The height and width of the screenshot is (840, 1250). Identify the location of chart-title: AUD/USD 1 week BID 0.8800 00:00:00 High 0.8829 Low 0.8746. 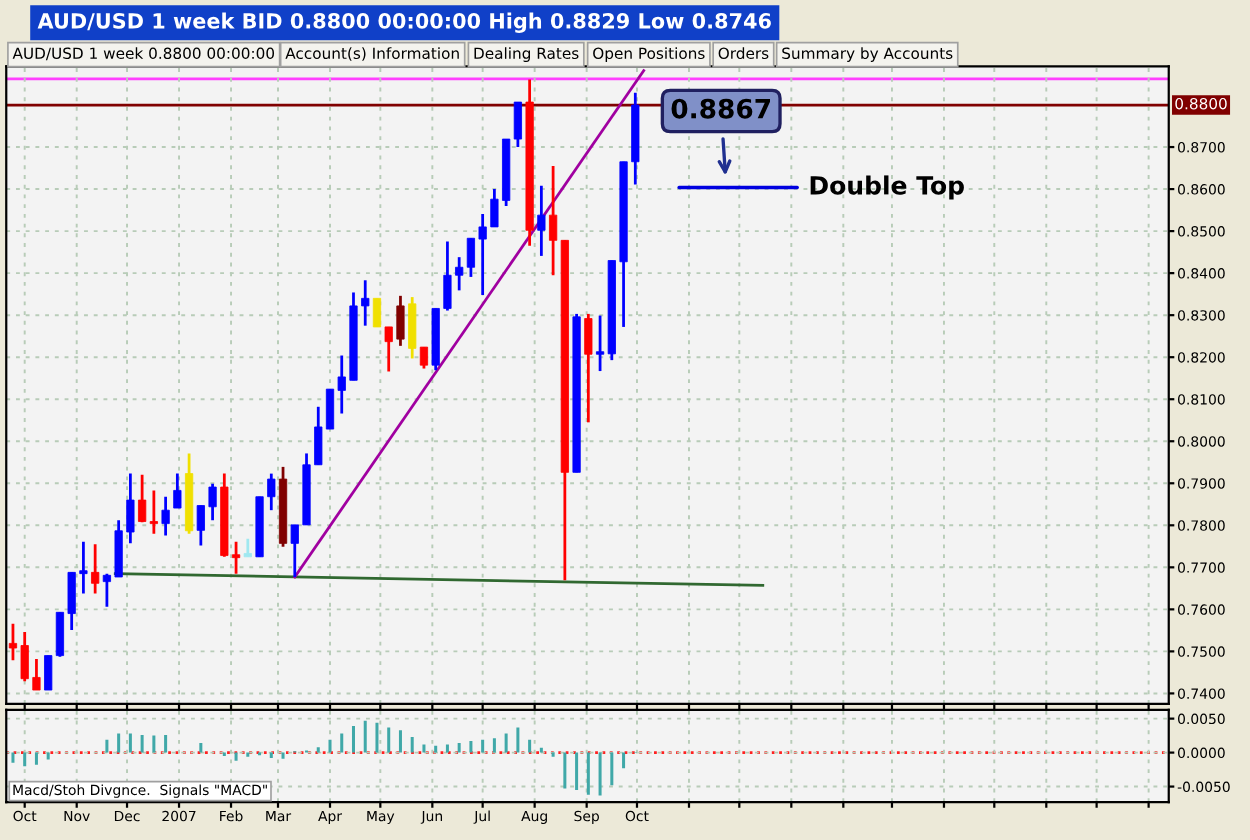
(404, 22).